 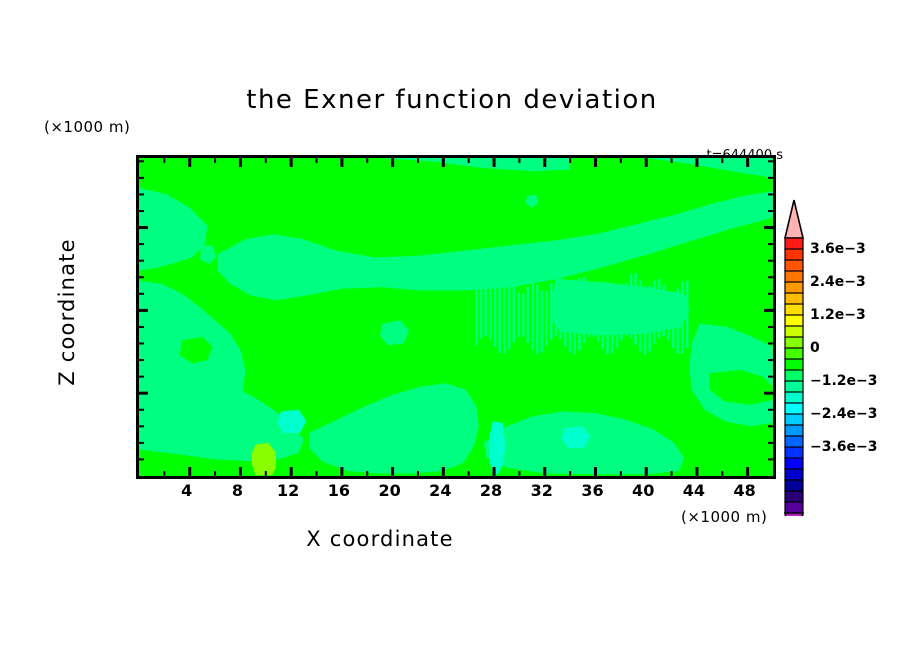 What do you see at coordinates (440, 490) in the screenshot?
I see `x-tick-label-24: 24` at bounding box center [440, 490].